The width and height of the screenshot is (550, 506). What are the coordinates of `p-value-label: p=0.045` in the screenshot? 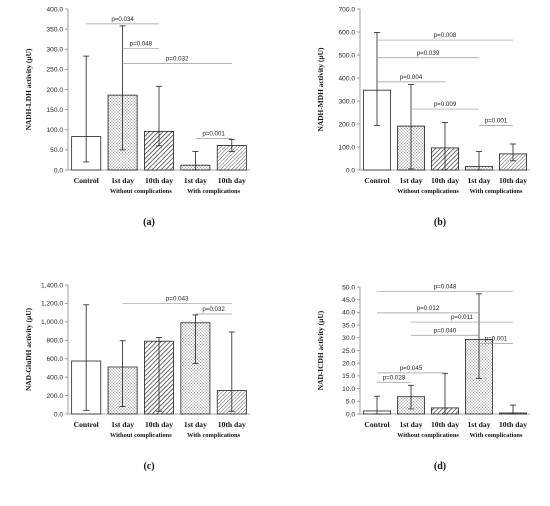 It's located at (411, 368).